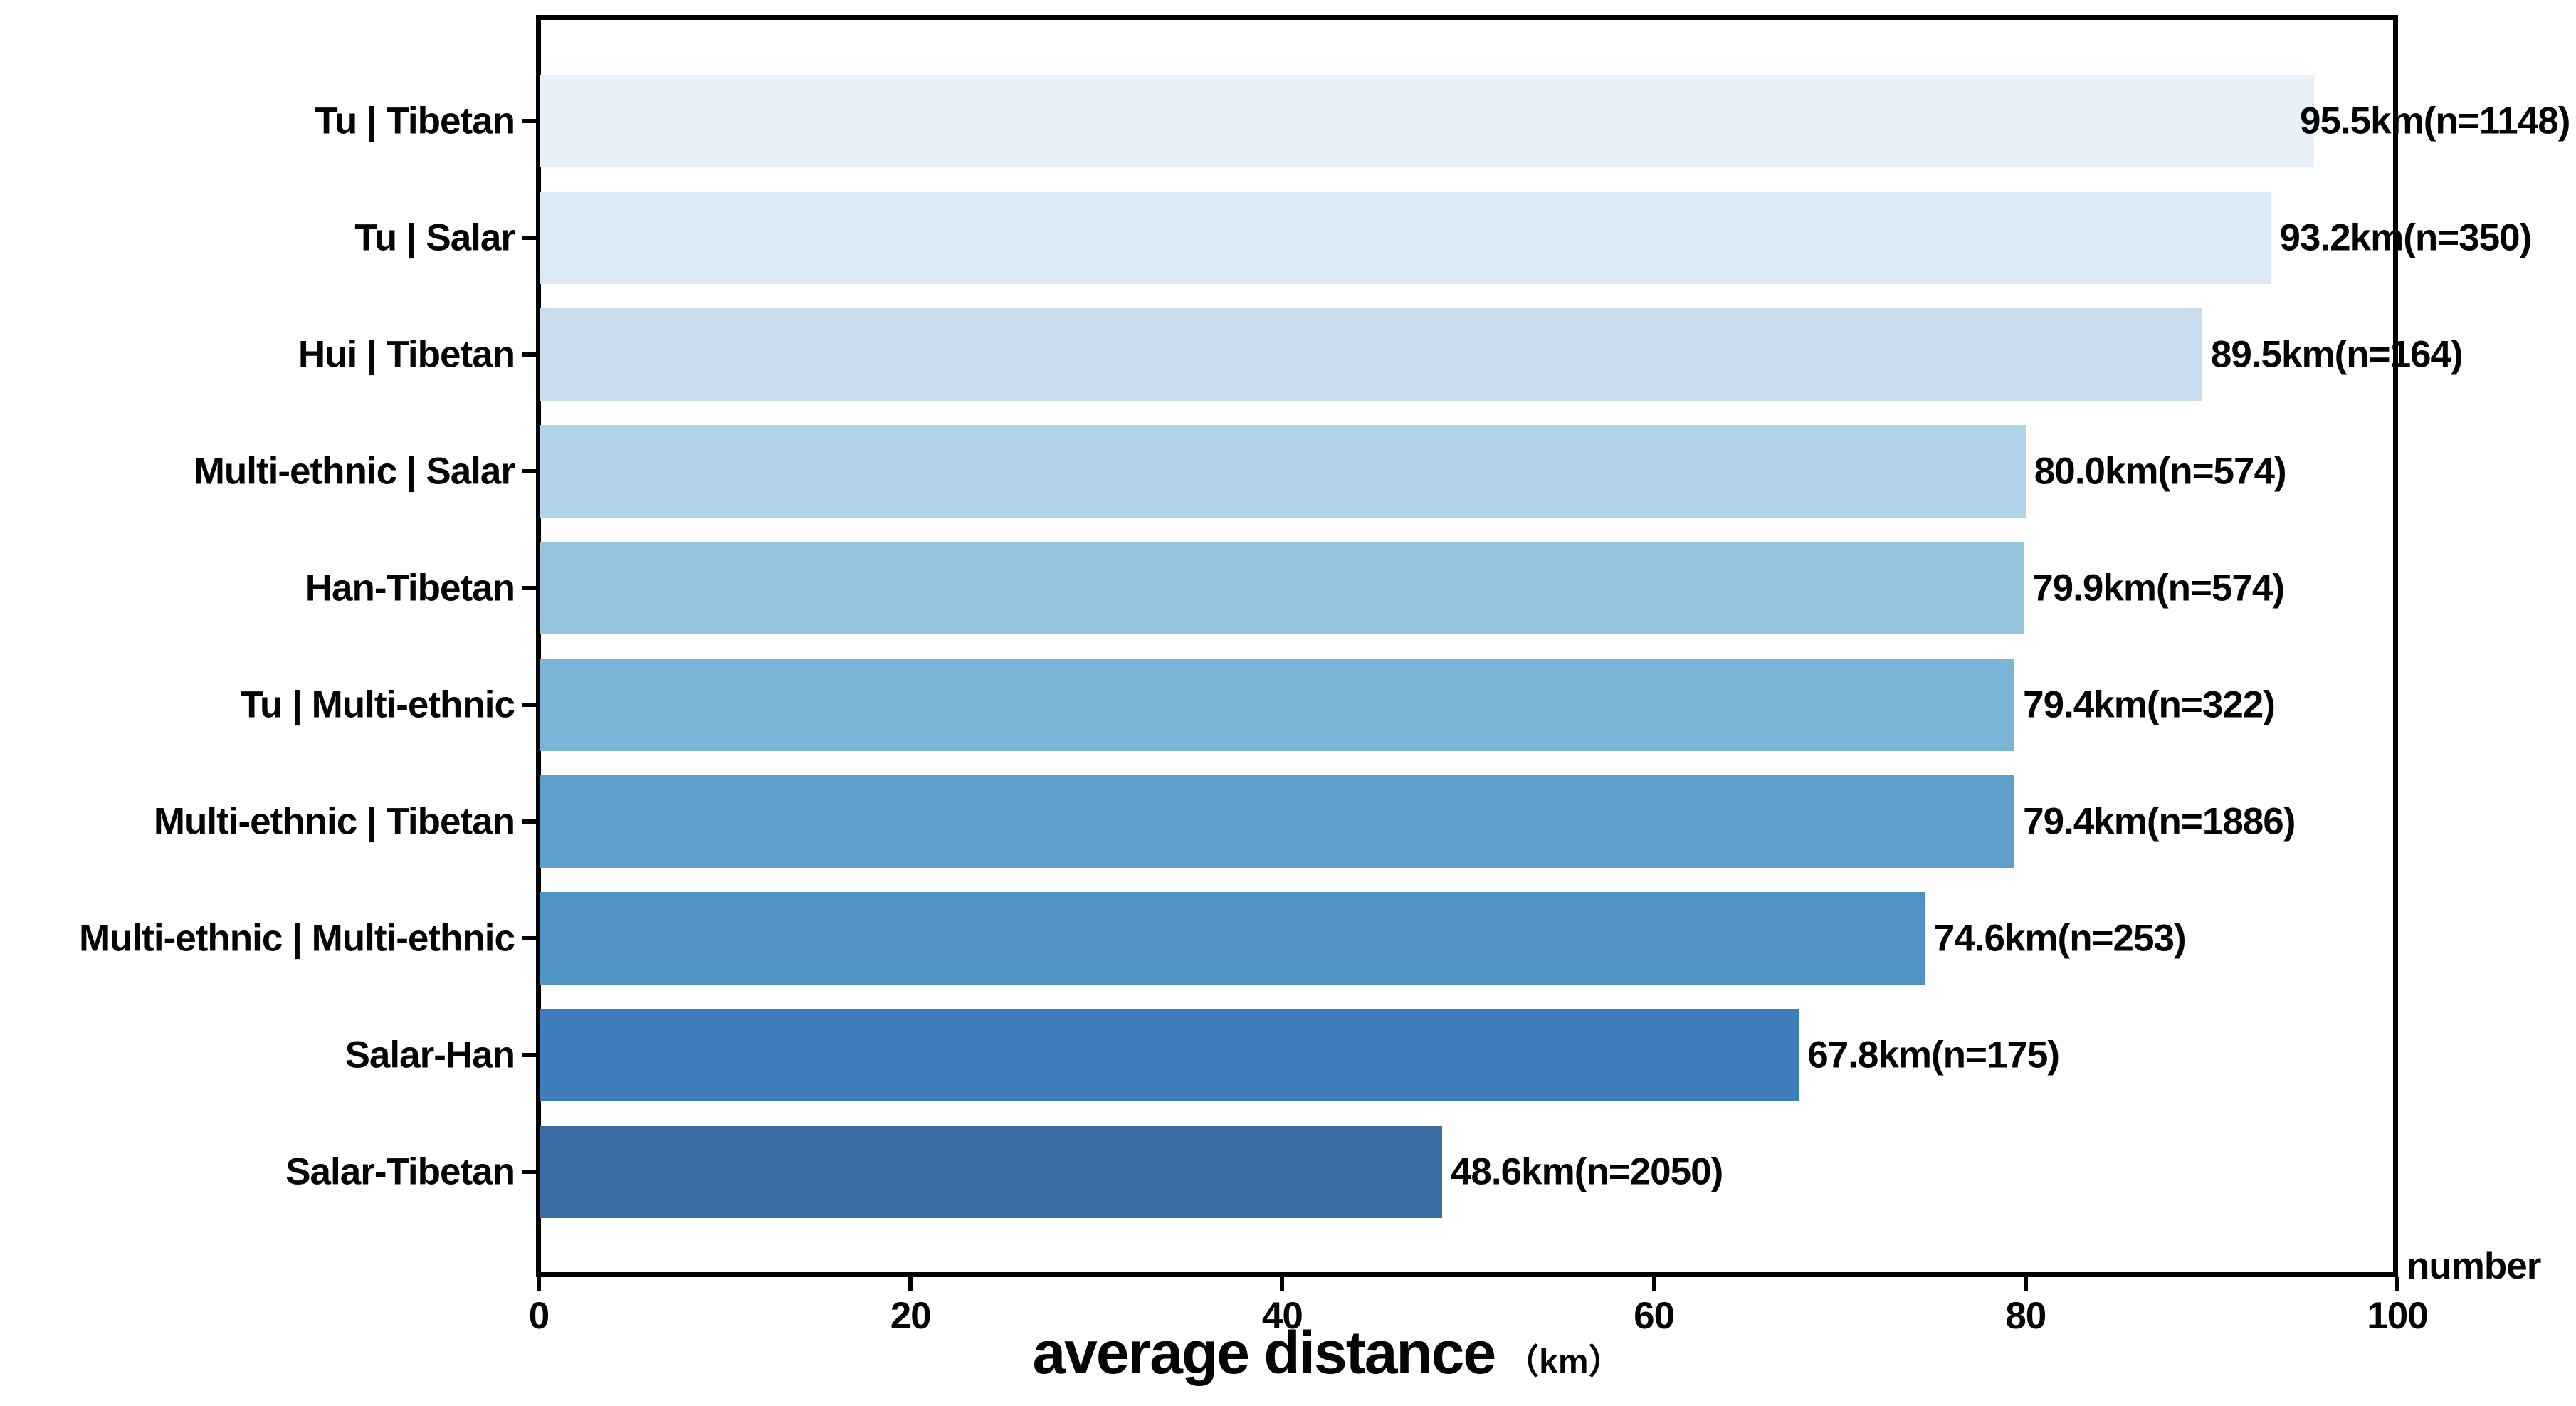 The height and width of the screenshot is (1406, 2576). What do you see at coordinates (2397, 1316) in the screenshot?
I see `x-axis-tick-label: 100` at bounding box center [2397, 1316].